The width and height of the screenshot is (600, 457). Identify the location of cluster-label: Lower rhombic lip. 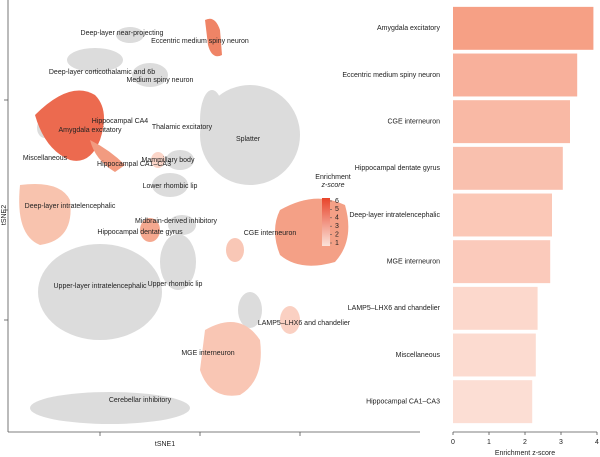
(170, 186).